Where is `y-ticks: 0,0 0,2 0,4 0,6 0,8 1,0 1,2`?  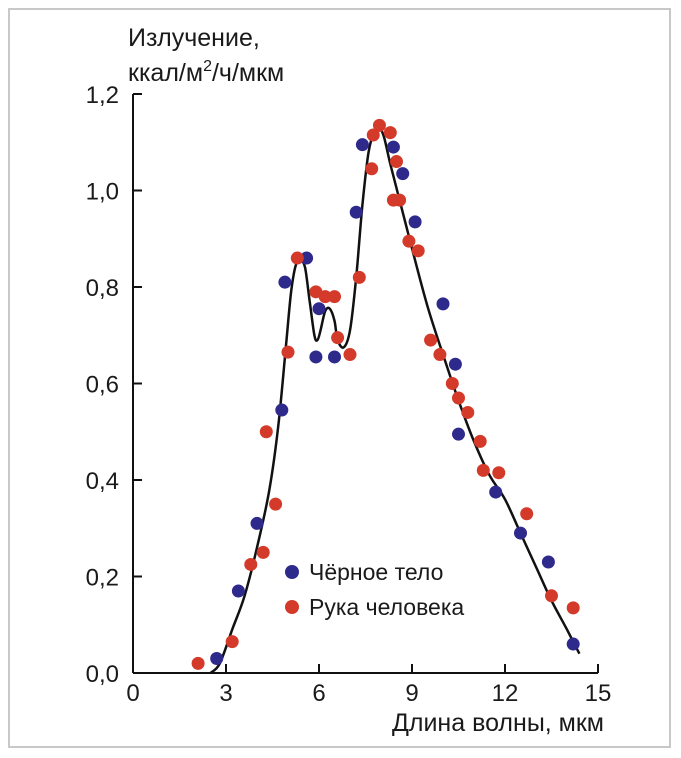
y-ticks: 0,0 0,2 0,4 0,6 0,8 1,0 1,2 is located at coordinates (114, 385).